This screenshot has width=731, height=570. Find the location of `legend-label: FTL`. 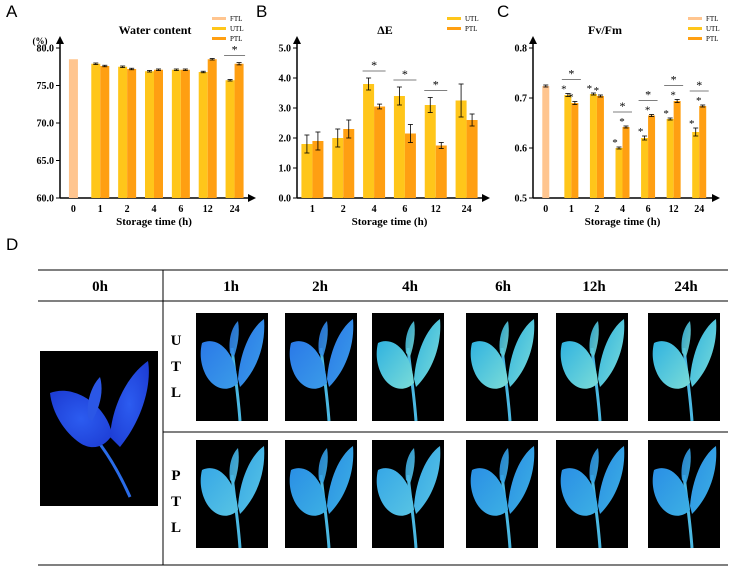

legend-label: FTL is located at coordinates (712, 19).